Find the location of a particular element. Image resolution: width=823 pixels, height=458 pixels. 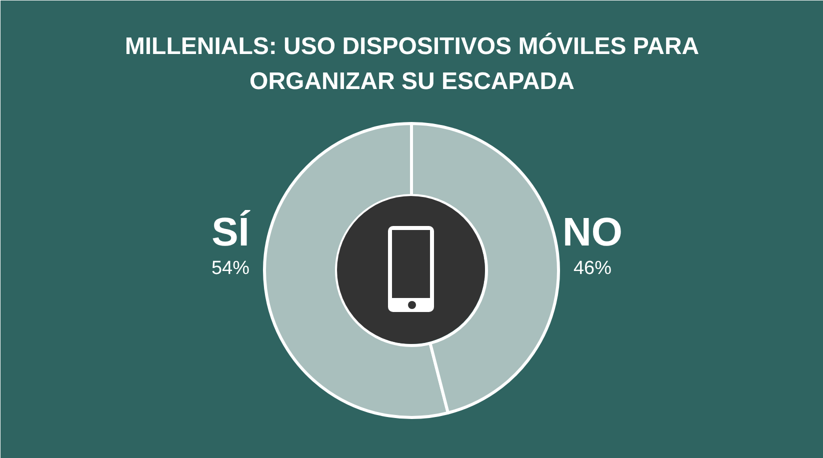

data-label: 54% is located at coordinates (230, 268).